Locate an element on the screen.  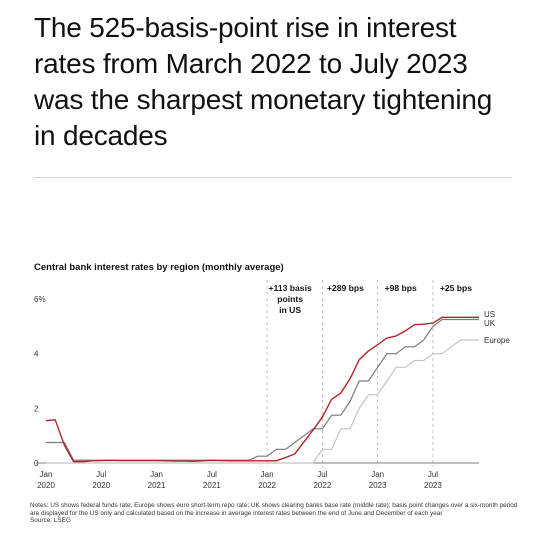
source-text: Source: LSEG is located at coordinates (50, 521).